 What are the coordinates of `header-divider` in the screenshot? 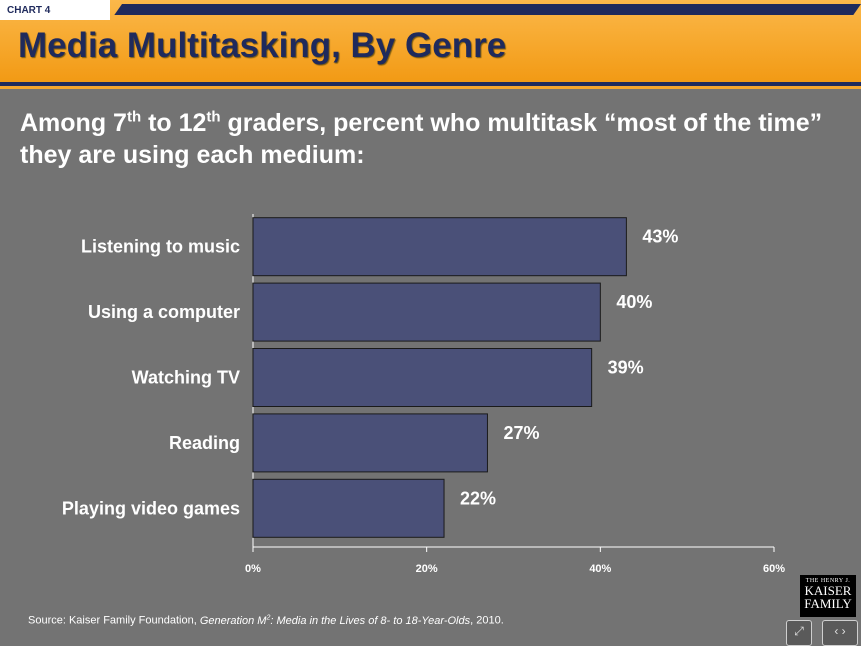 It's located at (430, 84).